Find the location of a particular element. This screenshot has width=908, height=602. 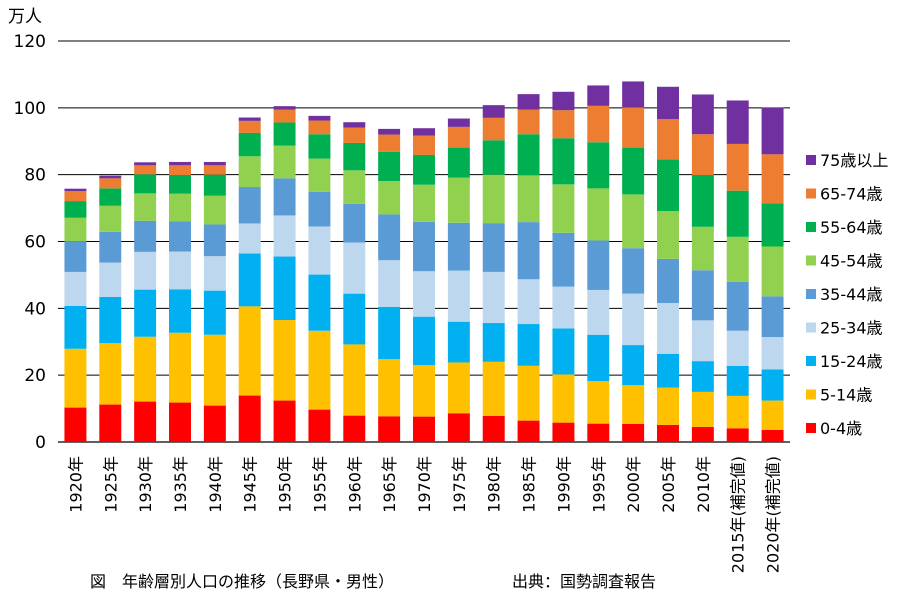

legend-label: 35-44歳 is located at coordinates (851, 294).